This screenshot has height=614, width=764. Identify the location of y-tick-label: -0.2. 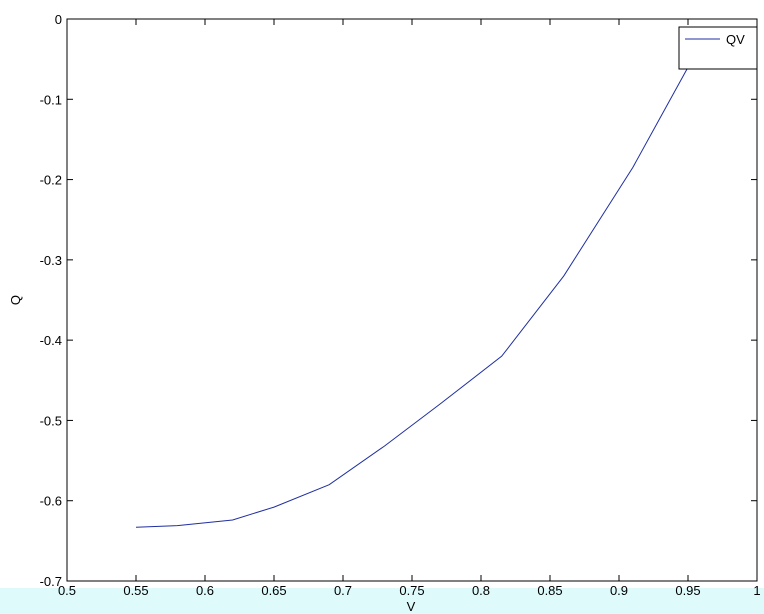
(51, 180).